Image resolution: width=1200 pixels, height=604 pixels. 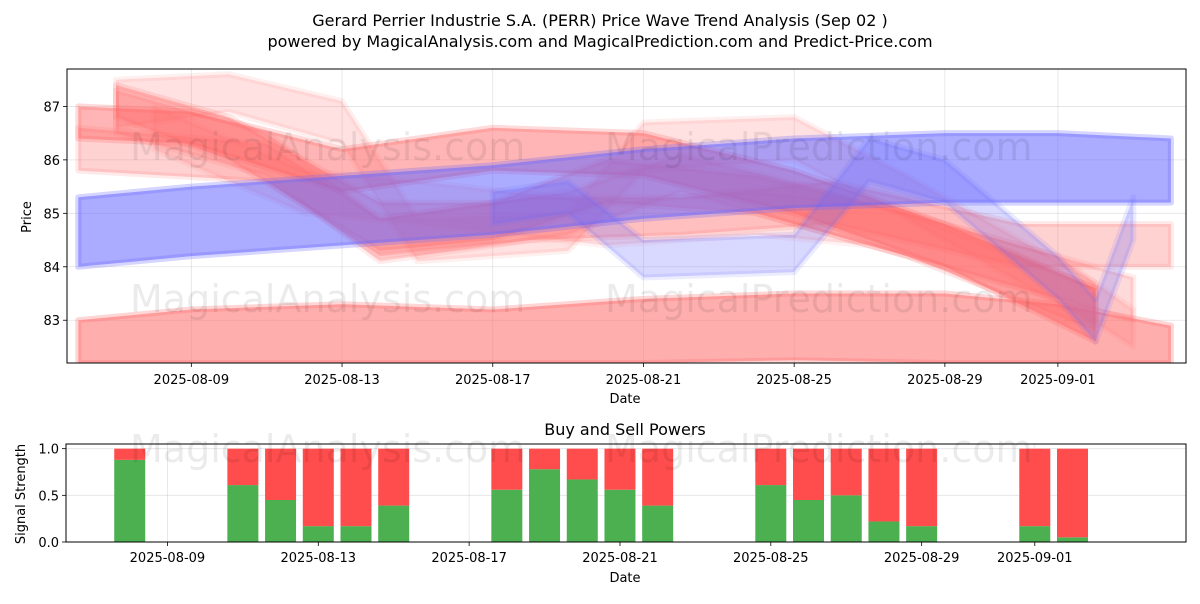 What do you see at coordinates (493, 380) in the screenshot?
I see `price-xtick-label: 2025-08-17` at bounding box center [493, 380].